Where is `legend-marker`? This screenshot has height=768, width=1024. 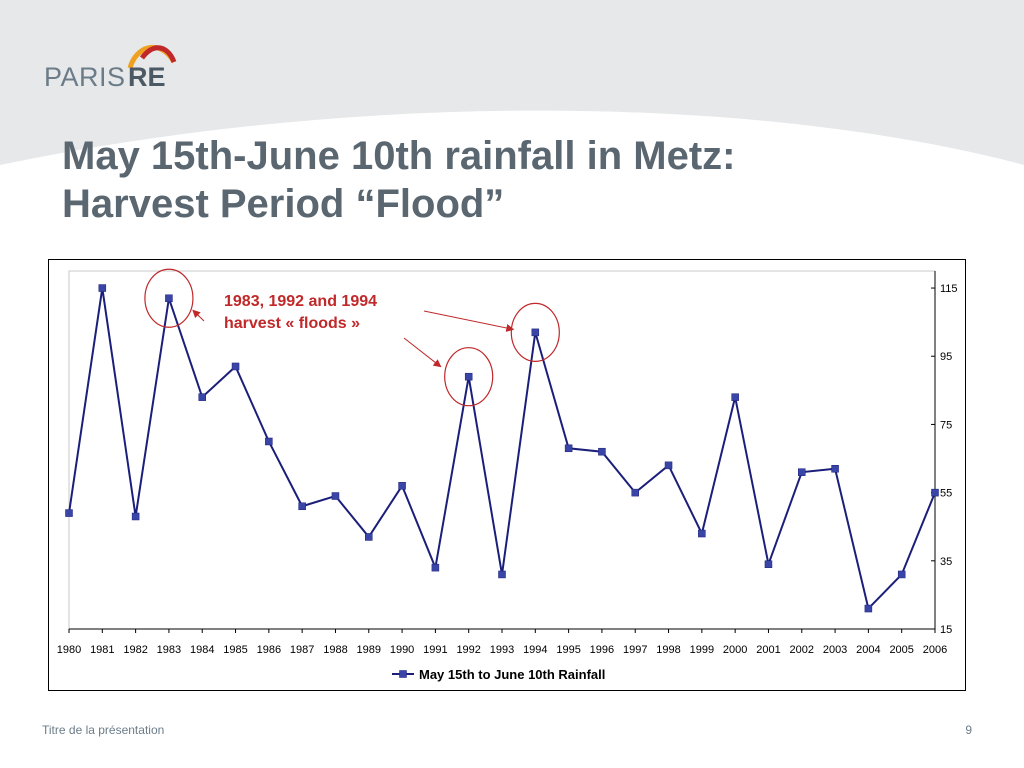 legend-marker is located at coordinates (403, 674).